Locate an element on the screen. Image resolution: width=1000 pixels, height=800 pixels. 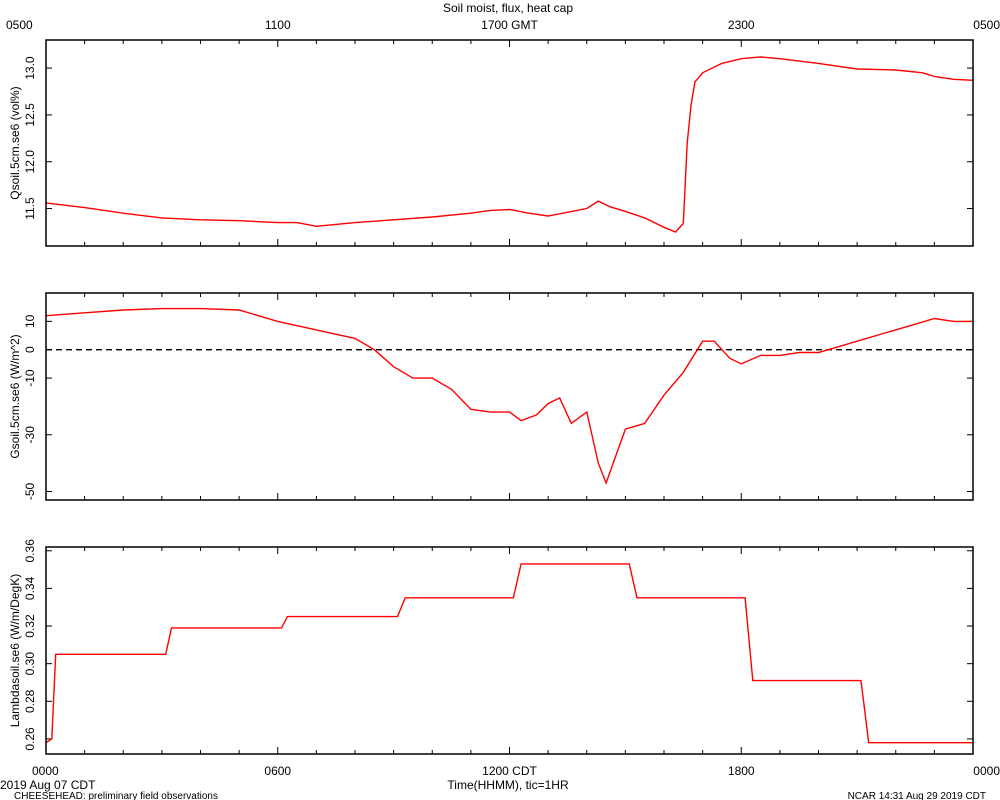
bottom-tick-label: 1200 CDT is located at coordinates (509, 771).